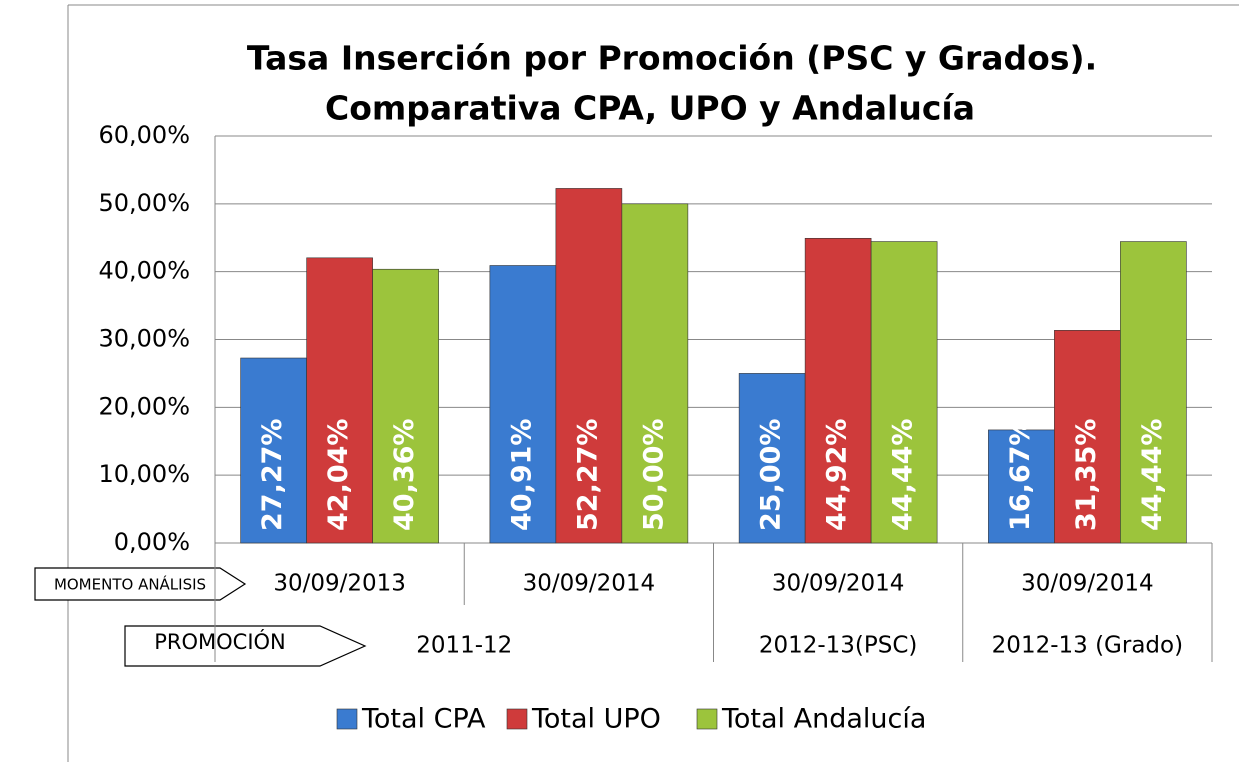 Image resolution: width=1239 pixels, height=762 pixels. What do you see at coordinates (464, 646) in the screenshot?
I see `group-label: 2011-12` at bounding box center [464, 646].